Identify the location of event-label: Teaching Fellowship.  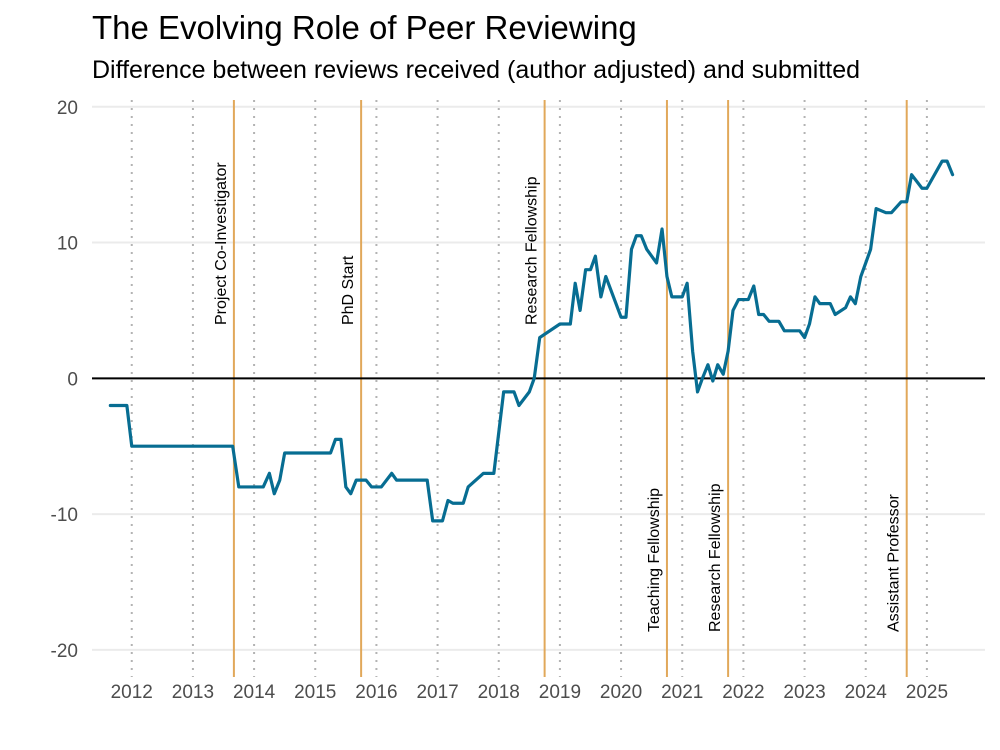
(654, 560).